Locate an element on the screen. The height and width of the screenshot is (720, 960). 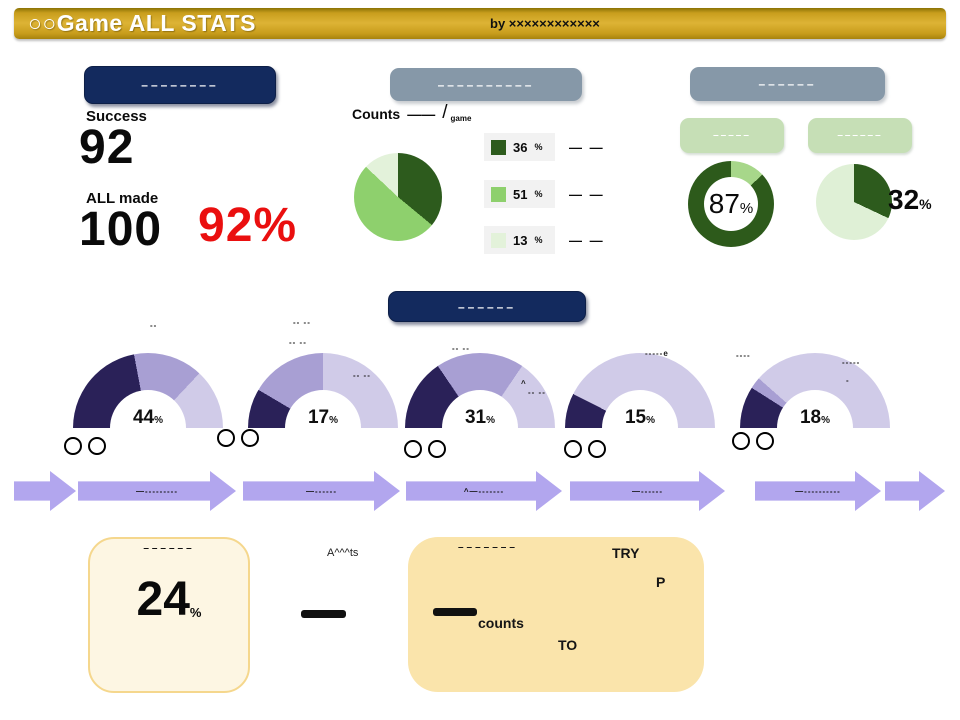
legend-item: 51 % — — is located at coordinates (544, 194).